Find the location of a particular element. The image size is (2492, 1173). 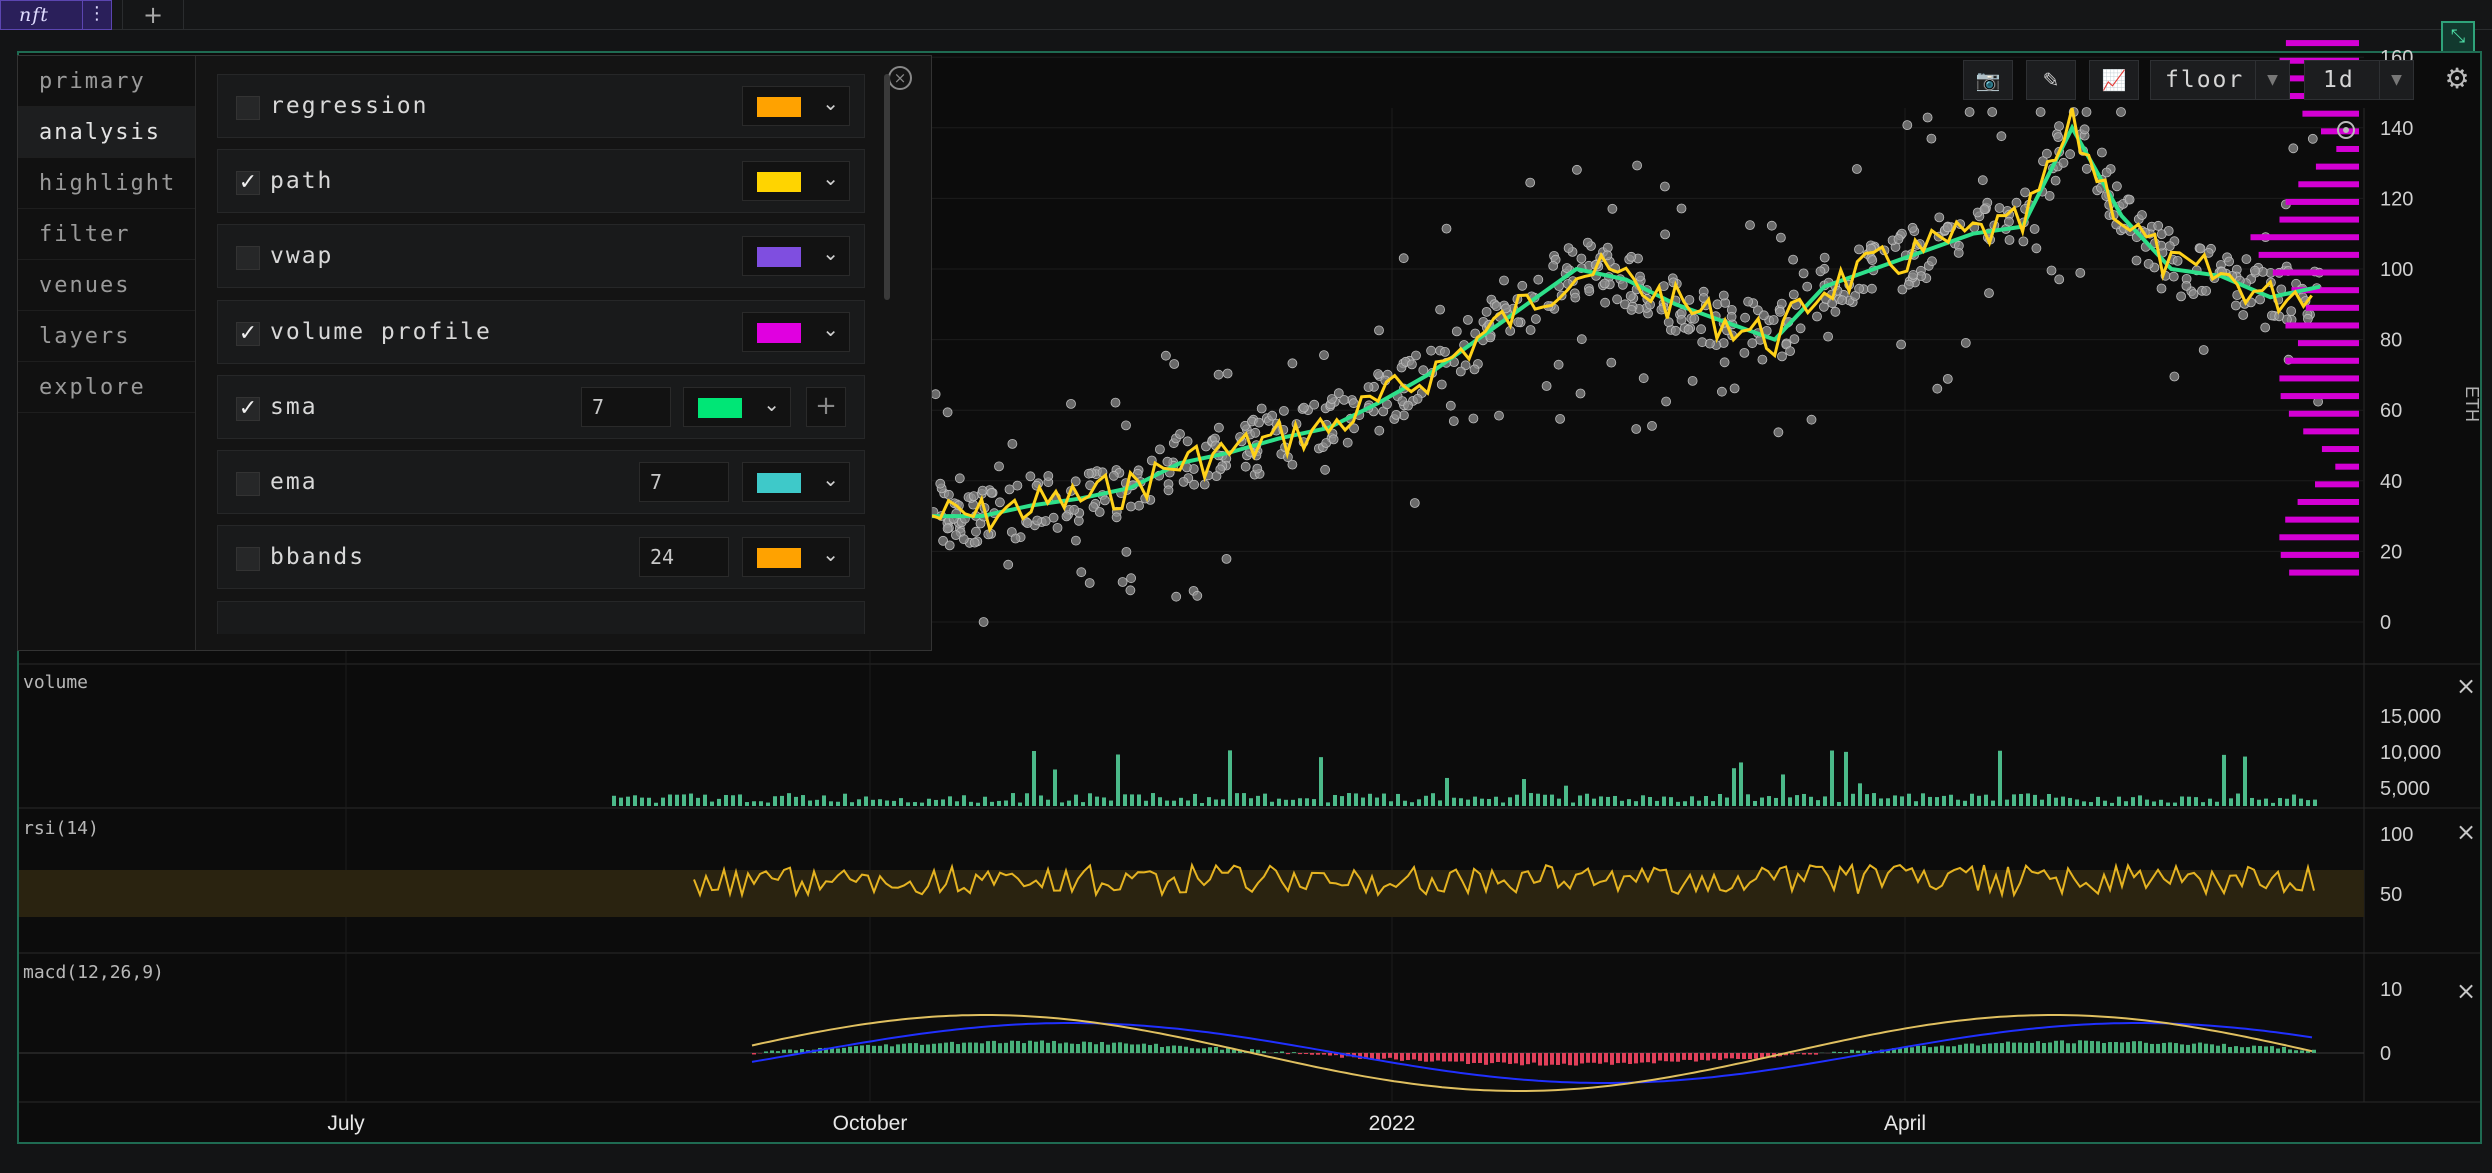

period-input: 24 is located at coordinates (684, 557).